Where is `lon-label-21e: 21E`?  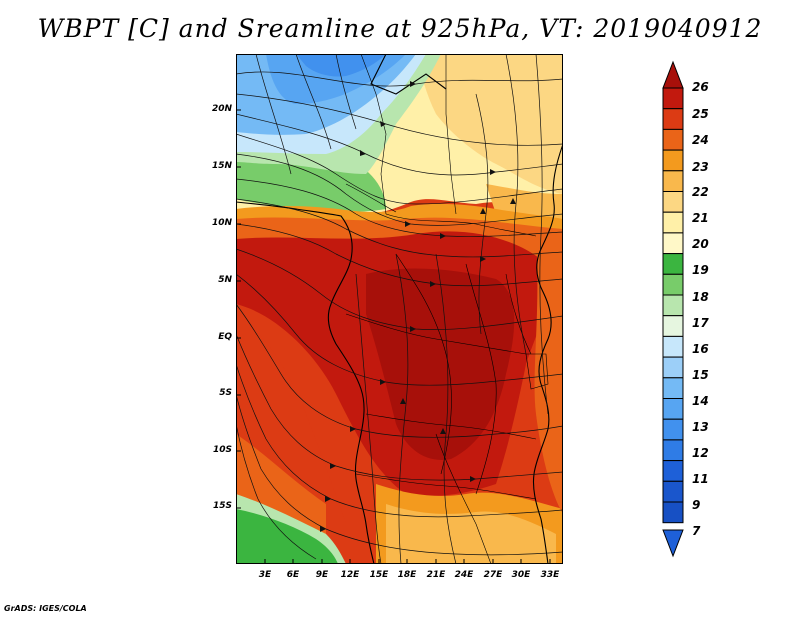 lon-label-21e: 21E is located at coordinates (436, 575).